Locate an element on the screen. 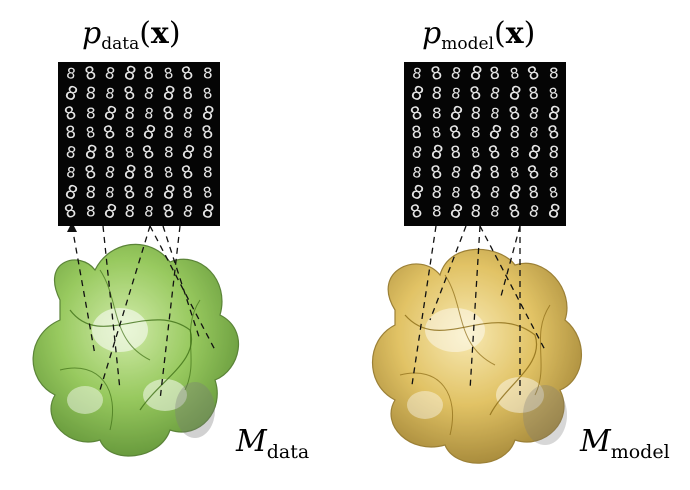 This screenshot has height=490, width=690. model-distribution-title: pmodel(x) is located at coordinates (479, 35).